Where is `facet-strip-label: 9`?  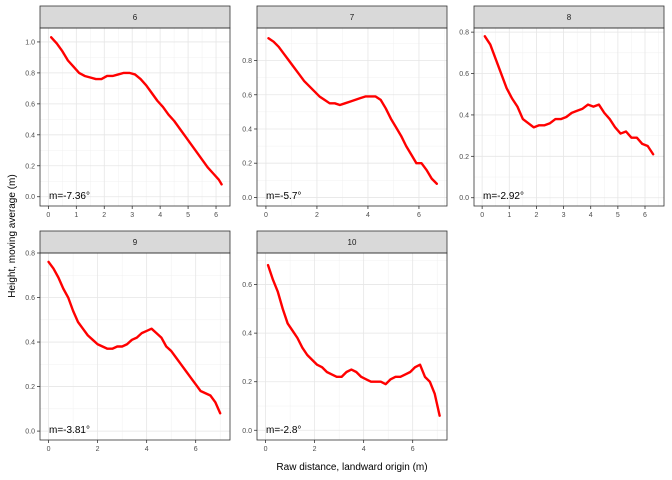
facet-strip-label: 9 is located at coordinates (135, 242).